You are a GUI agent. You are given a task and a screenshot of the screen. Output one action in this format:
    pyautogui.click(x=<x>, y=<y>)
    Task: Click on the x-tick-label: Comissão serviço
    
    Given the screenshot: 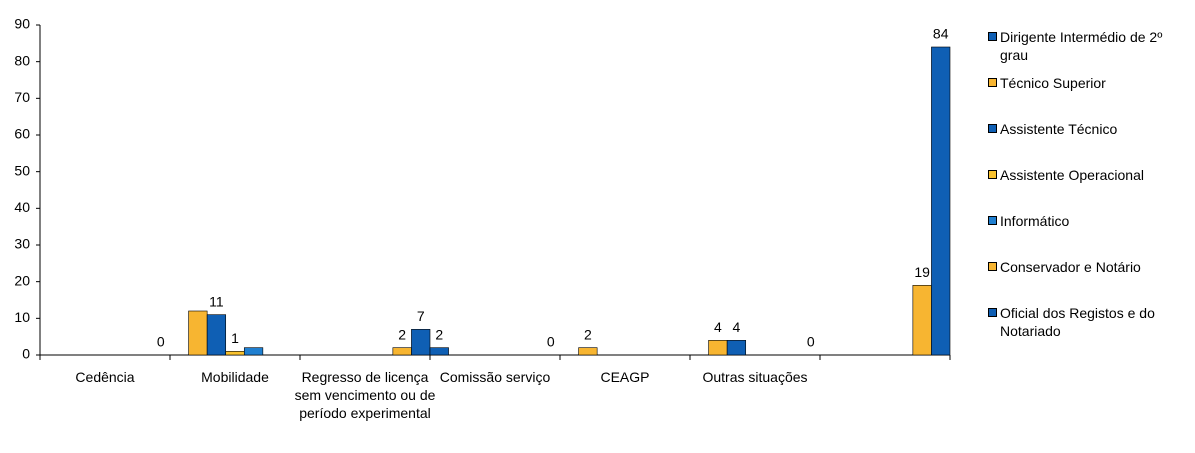 What is the action you would take?
    pyautogui.click(x=495, y=377)
    